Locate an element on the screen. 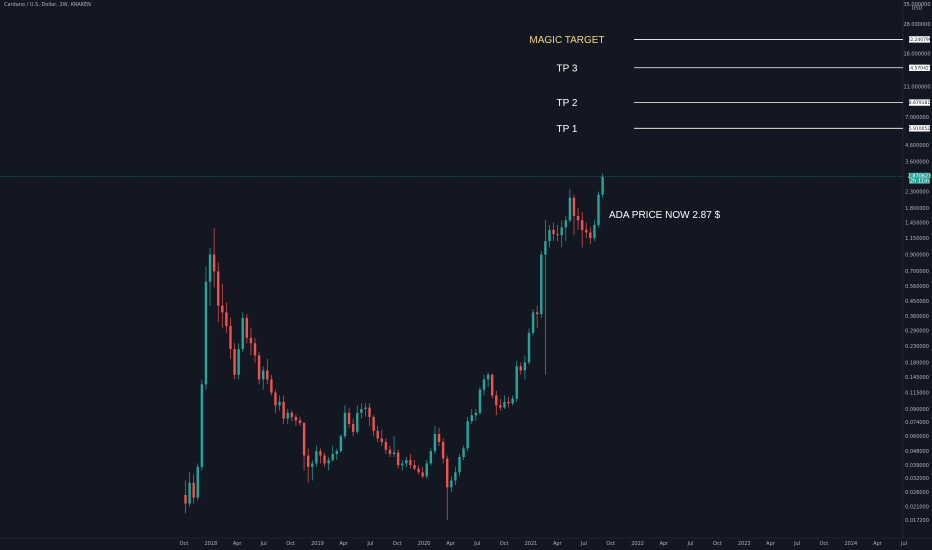 The height and width of the screenshot is (550, 932). y-tick-label: 0.090000 is located at coordinates (917, 410).